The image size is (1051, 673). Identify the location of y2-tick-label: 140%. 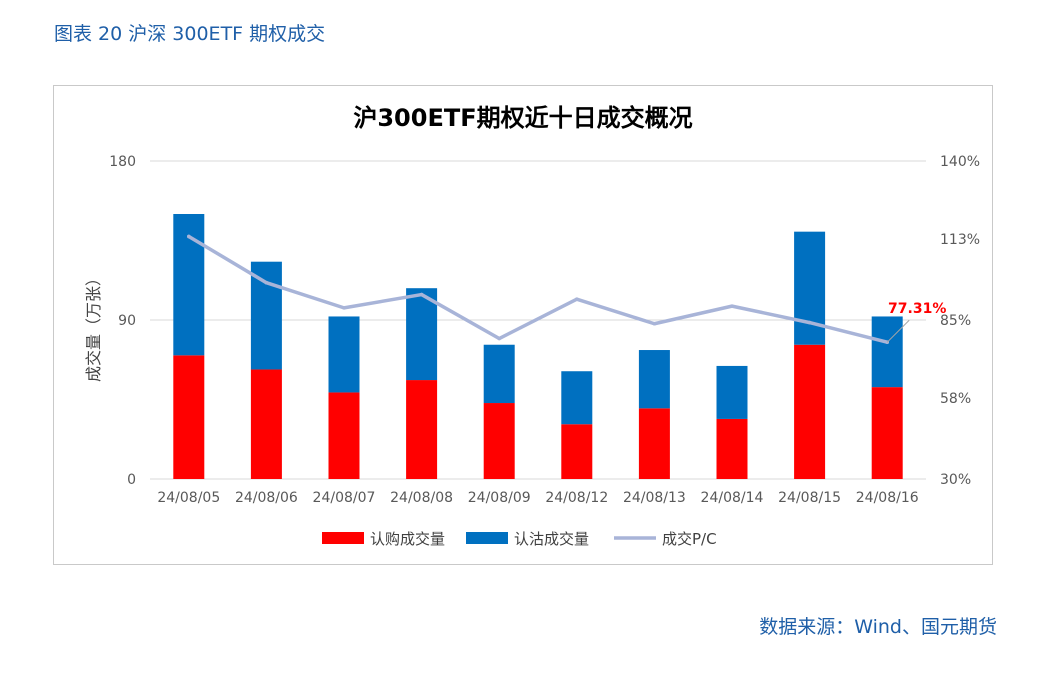
(960, 162).